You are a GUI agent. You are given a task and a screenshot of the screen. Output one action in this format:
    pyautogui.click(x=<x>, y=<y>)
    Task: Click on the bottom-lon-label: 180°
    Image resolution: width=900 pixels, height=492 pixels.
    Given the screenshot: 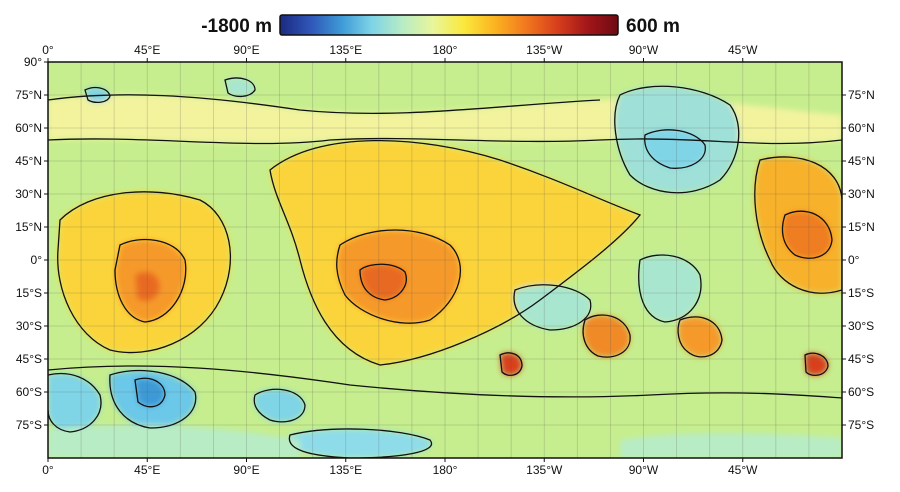 What is the action you would take?
    pyautogui.click(x=445, y=470)
    